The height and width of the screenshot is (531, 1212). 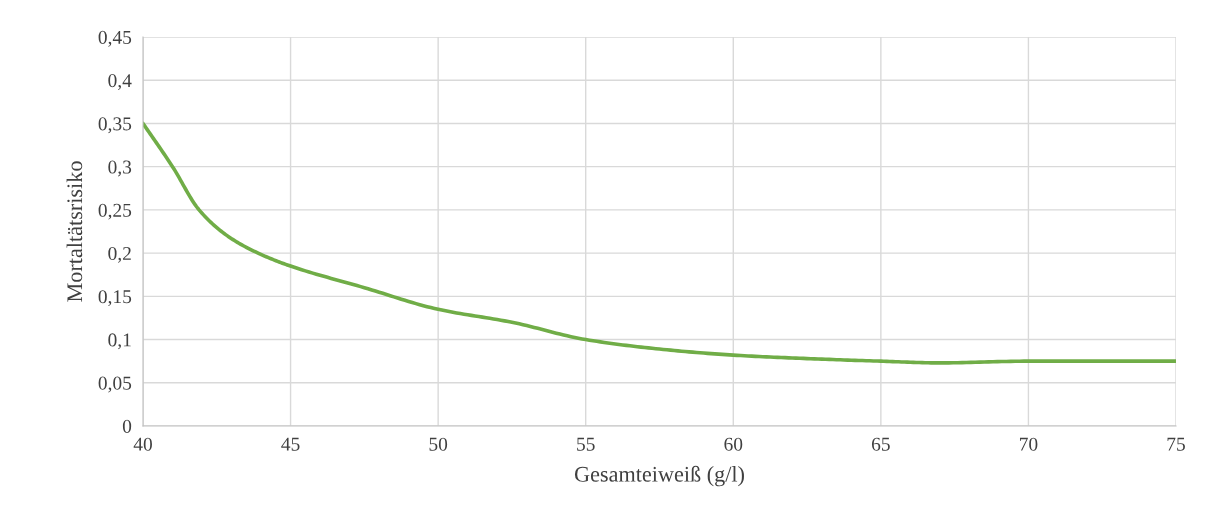 I want to click on x-tick-label: 60, so click(x=733, y=444).